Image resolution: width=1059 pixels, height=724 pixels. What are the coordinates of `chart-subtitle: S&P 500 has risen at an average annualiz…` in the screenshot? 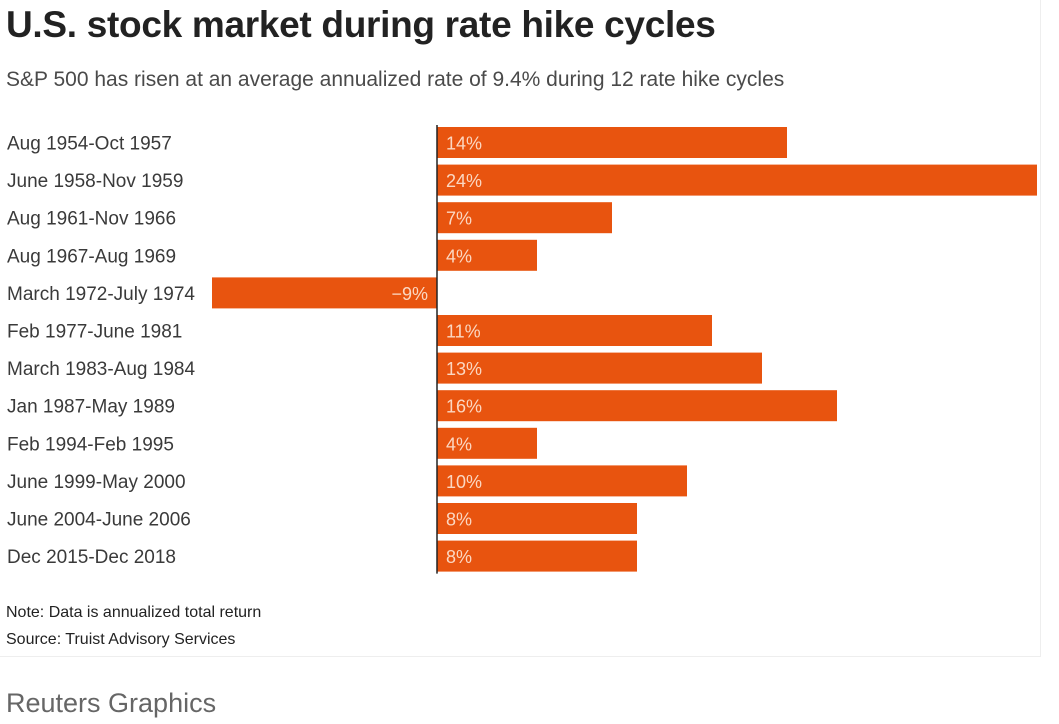 It's located at (395, 79).